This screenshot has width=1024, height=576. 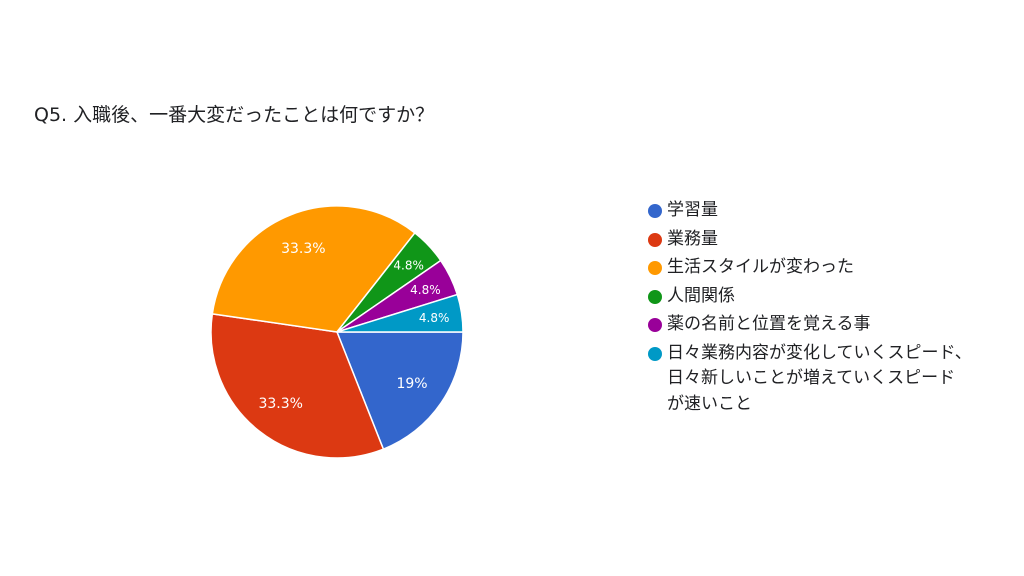 I want to click on slice-label-3: 33.3%, so click(x=303, y=249).